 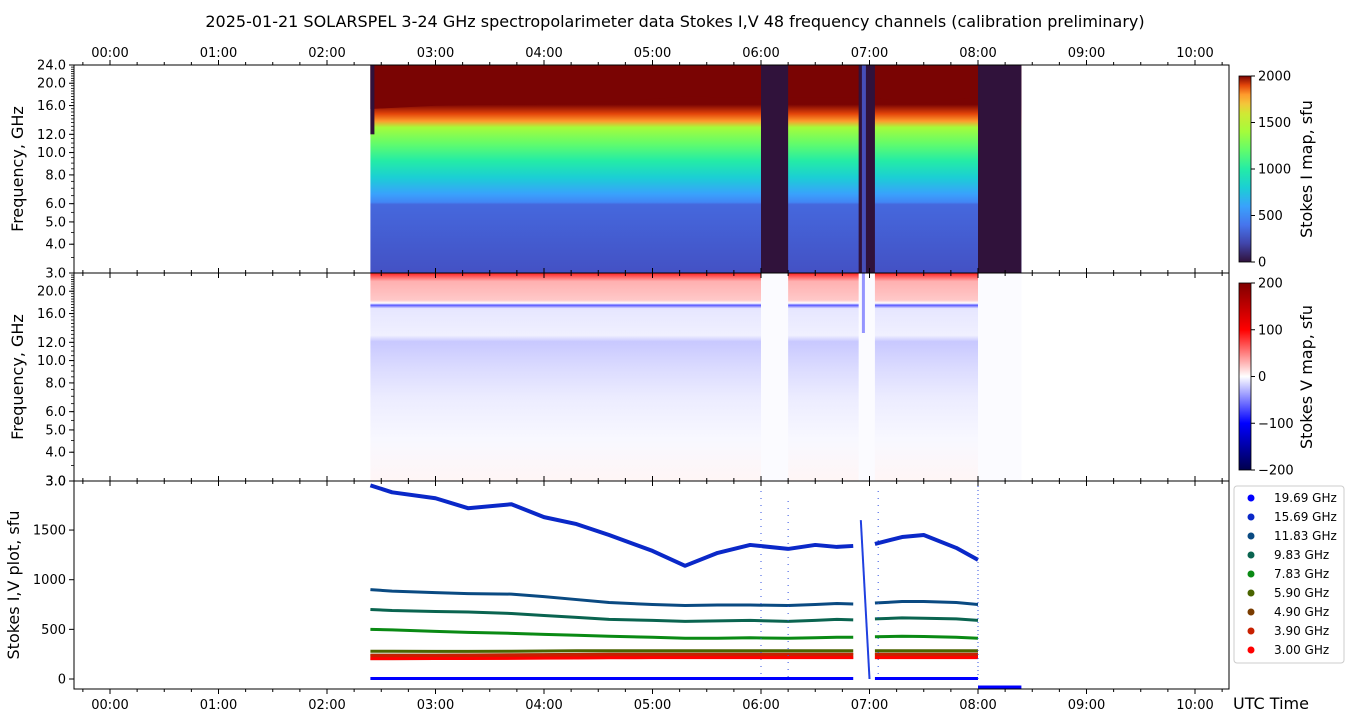 What do you see at coordinates (55, 482) in the screenshot?
I see `y-tick-label: 3.0` at bounding box center [55, 482].